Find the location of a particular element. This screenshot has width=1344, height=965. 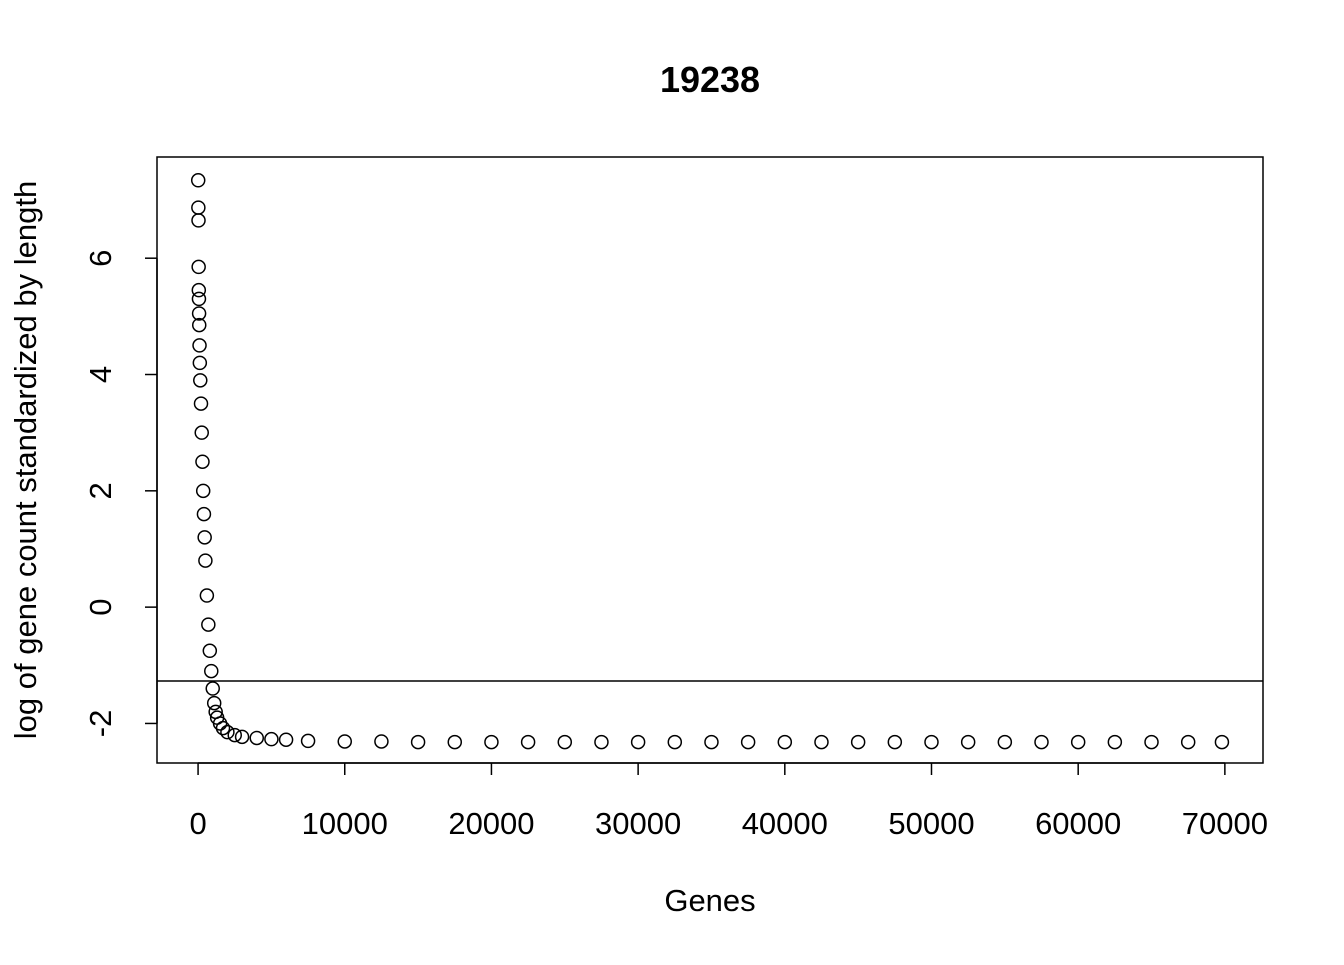

y-tick-label: -2 is located at coordinates (100, 724).